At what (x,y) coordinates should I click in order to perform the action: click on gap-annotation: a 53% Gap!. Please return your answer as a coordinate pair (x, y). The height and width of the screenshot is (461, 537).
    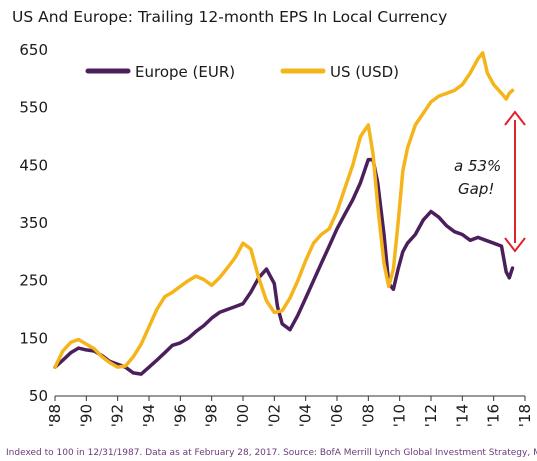
    Looking at the image, I should click on (490, 181).